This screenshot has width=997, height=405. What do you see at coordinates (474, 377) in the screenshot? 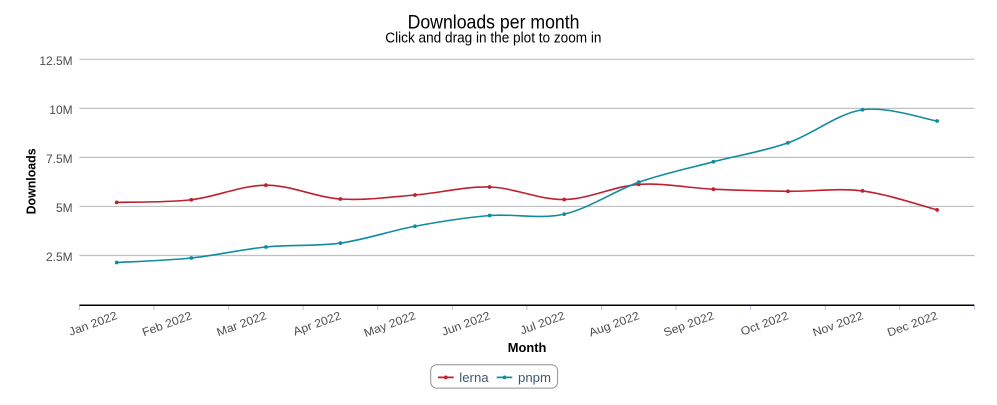
I see `svg-text: lerna` at bounding box center [474, 377].